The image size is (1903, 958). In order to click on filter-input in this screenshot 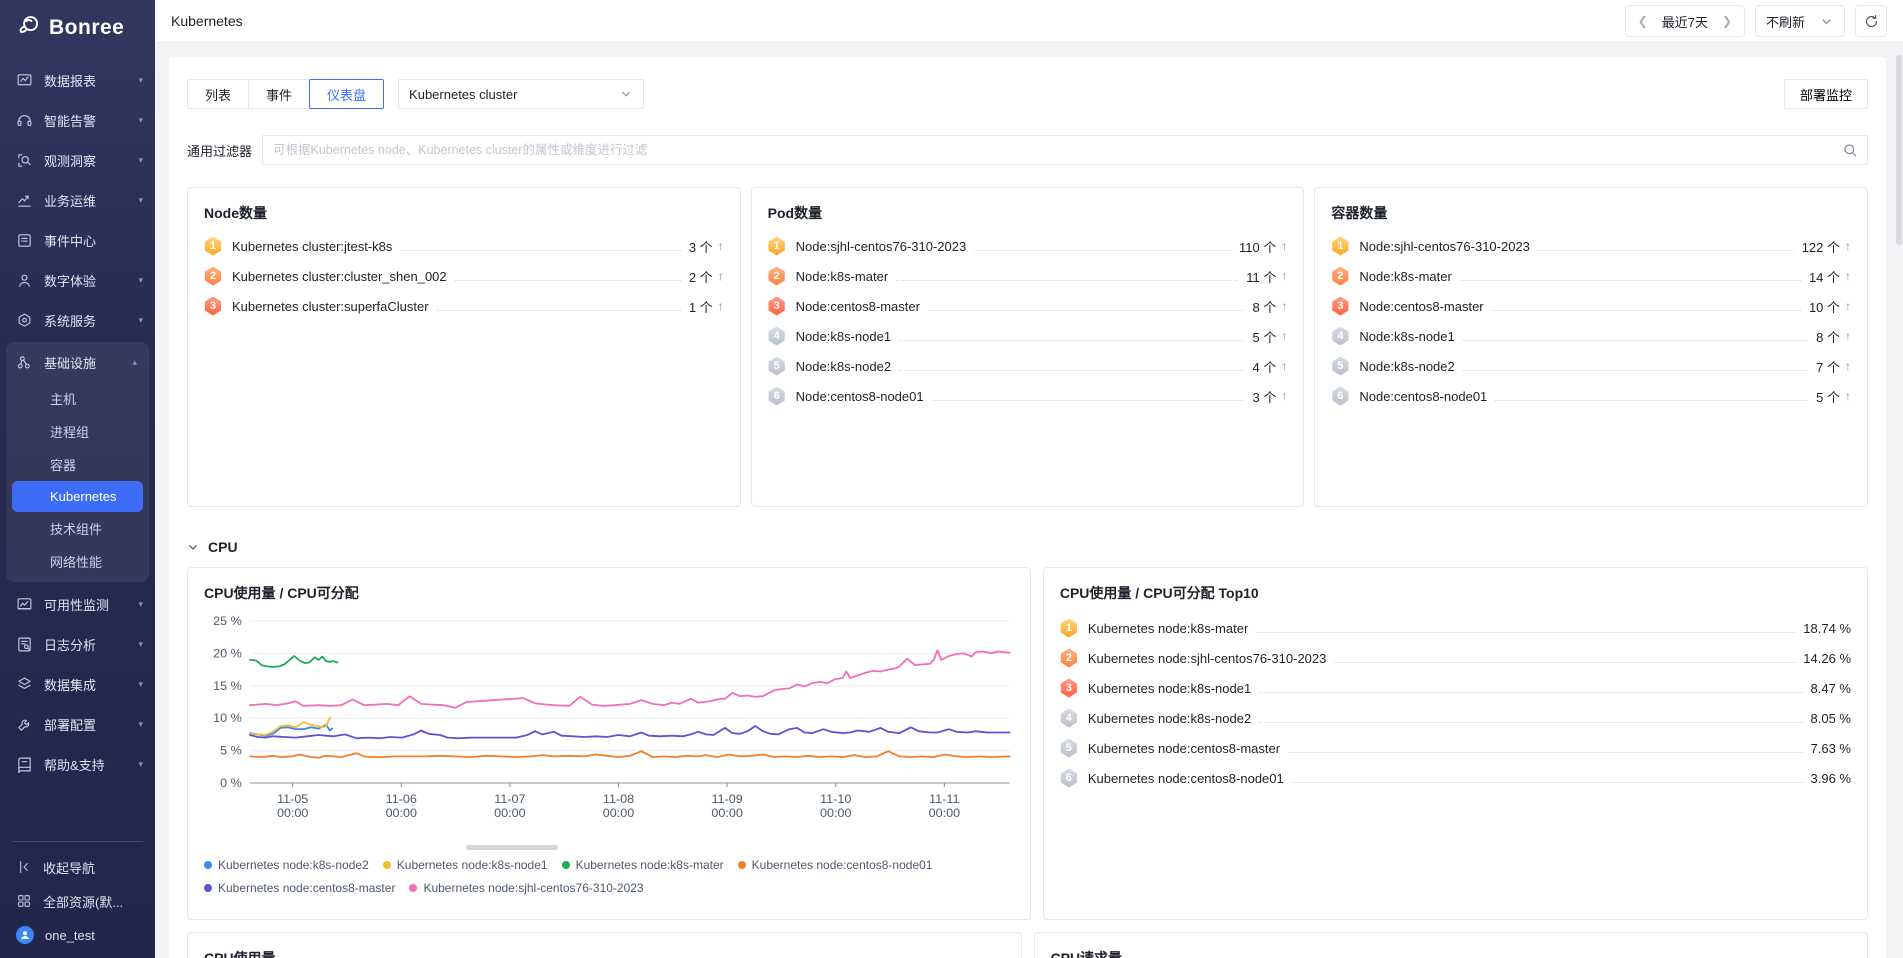, I will do `click(1065, 150)`.